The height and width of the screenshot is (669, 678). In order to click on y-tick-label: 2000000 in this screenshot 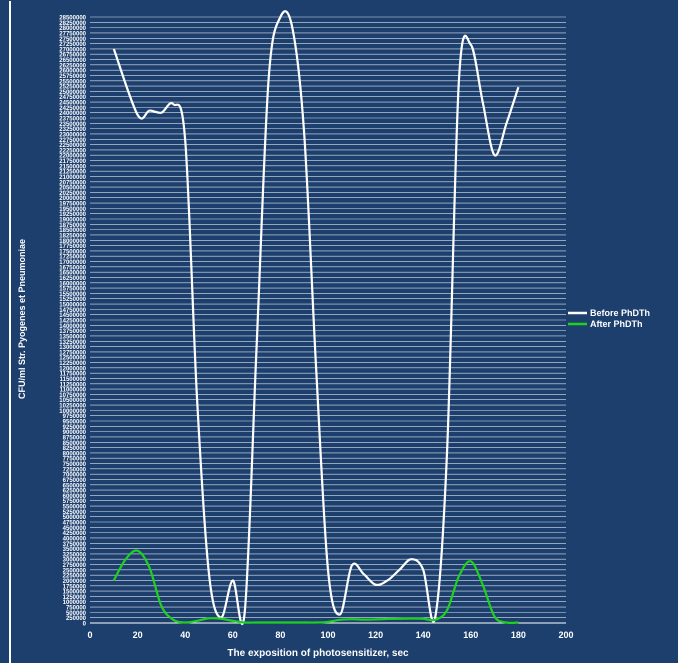, I will do `click(75, 582)`.